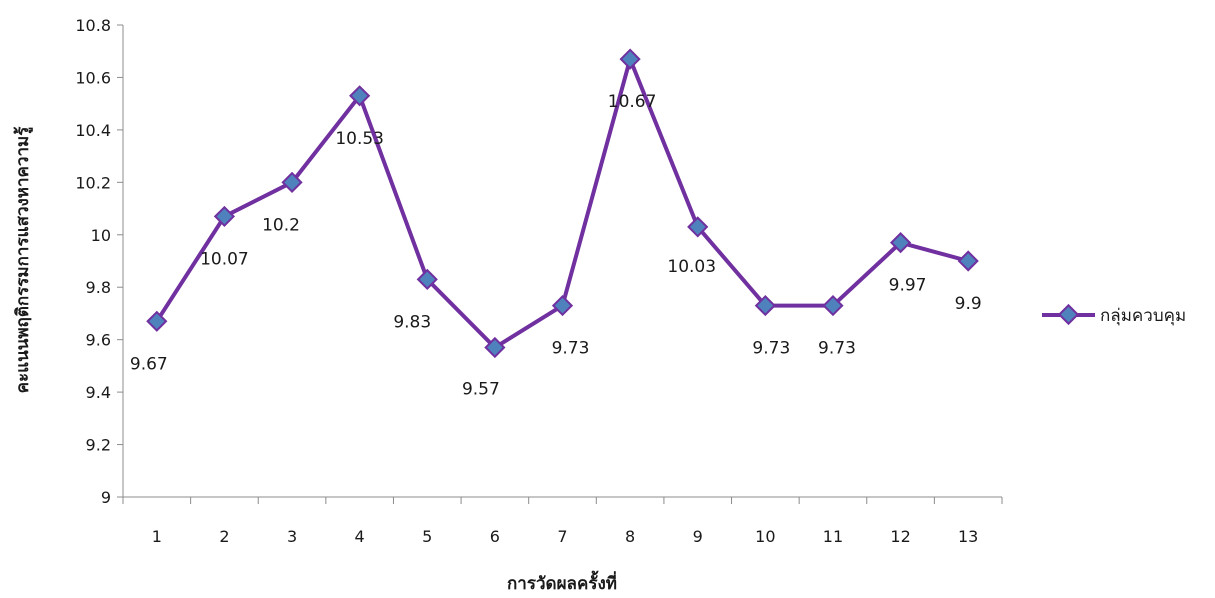 This screenshot has width=1215, height=598. What do you see at coordinates (93, 77) in the screenshot?
I see `y-tick-label: 10.6` at bounding box center [93, 77].